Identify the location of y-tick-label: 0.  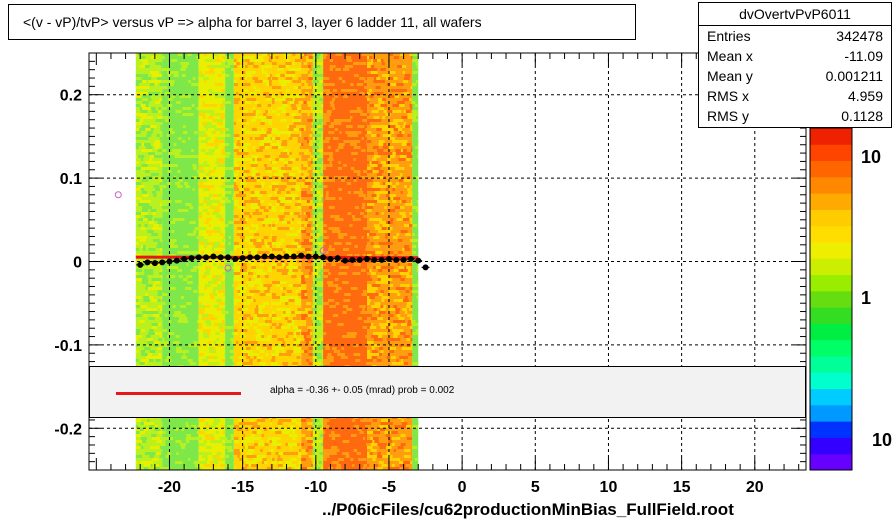
(77, 263).